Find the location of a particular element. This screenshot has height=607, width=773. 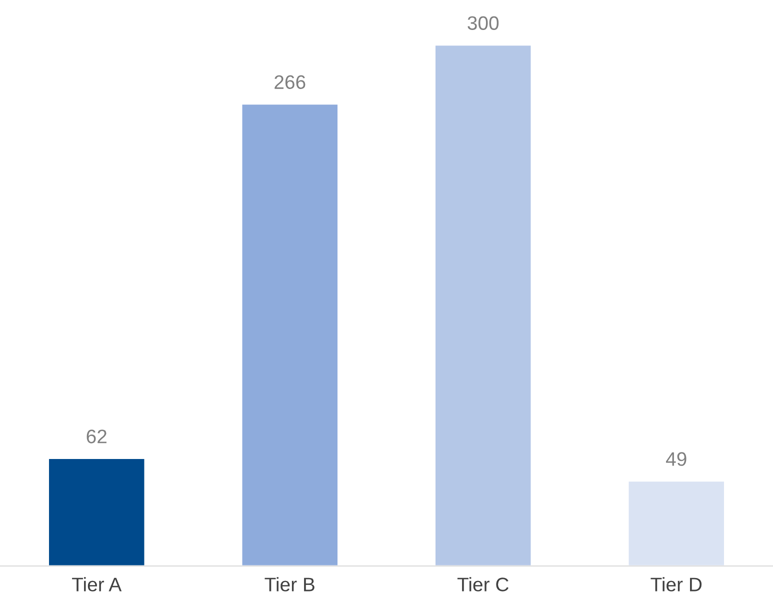

data-label: 62 is located at coordinates (96, 437).